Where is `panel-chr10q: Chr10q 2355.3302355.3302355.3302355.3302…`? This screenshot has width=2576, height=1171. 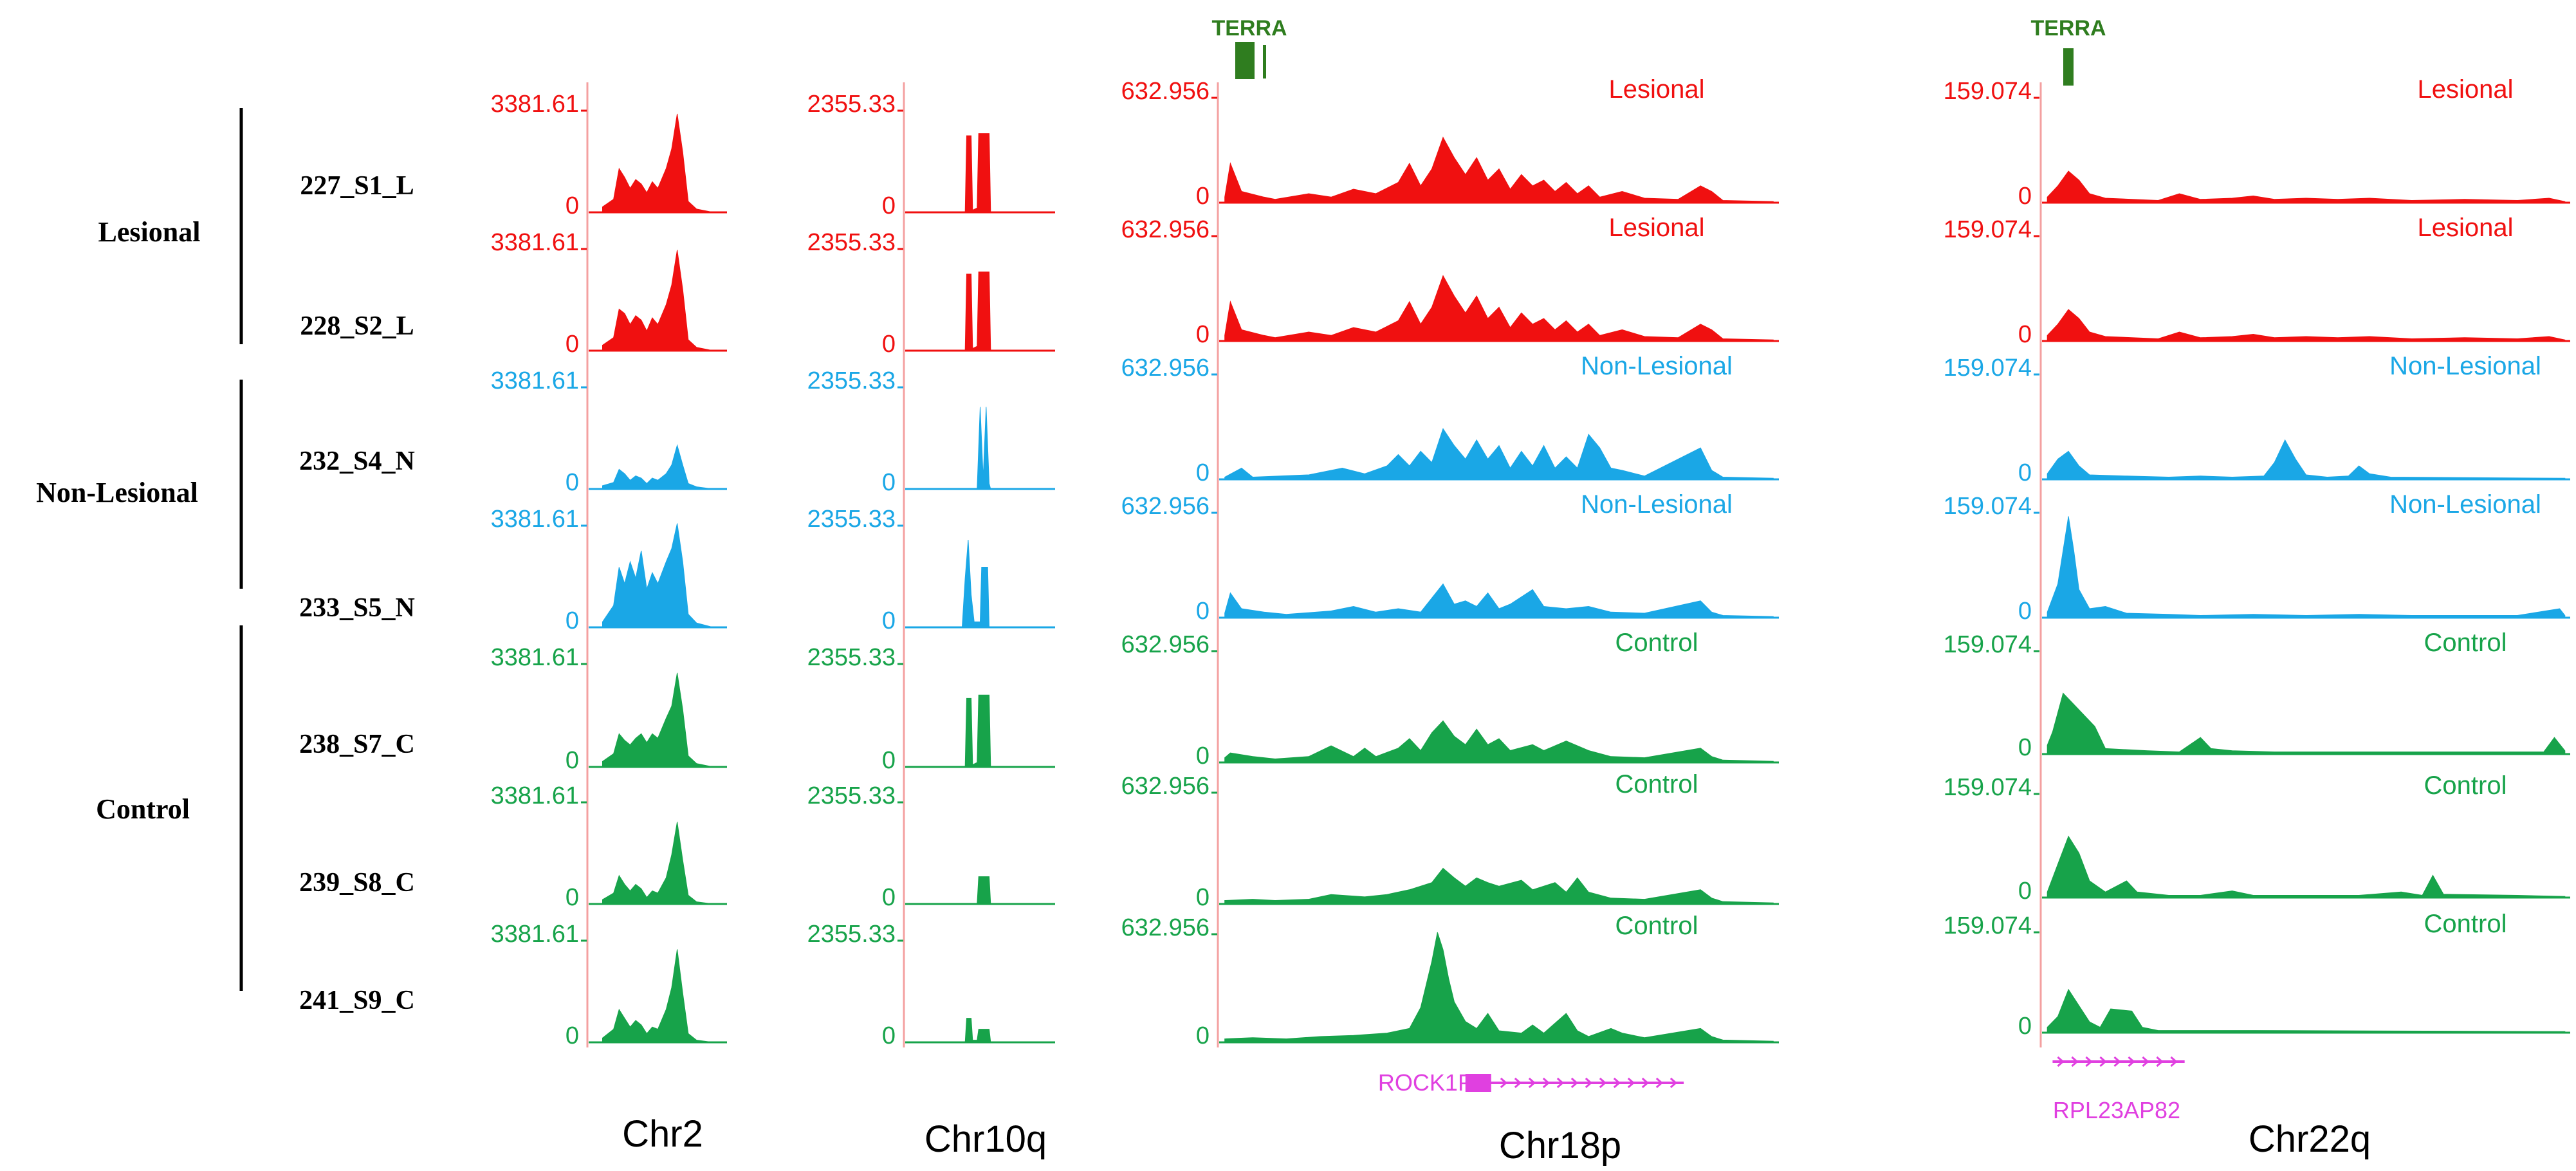
panel-chr10q: Chr10q 2355.3302355.3302355.3302355.3302… is located at coordinates (931, 621).